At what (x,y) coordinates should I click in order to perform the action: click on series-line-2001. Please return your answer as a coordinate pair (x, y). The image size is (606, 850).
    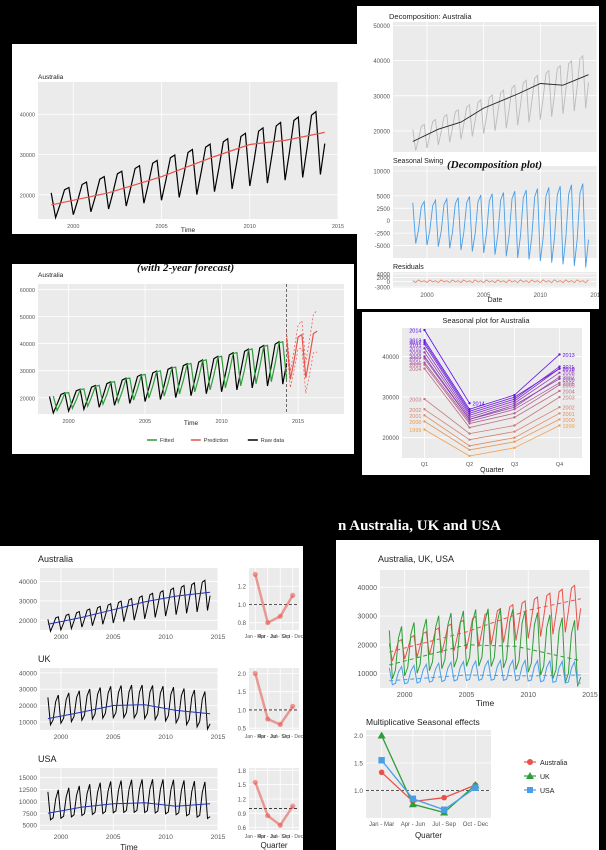
    Looking at the image, I should click on (492, 429).